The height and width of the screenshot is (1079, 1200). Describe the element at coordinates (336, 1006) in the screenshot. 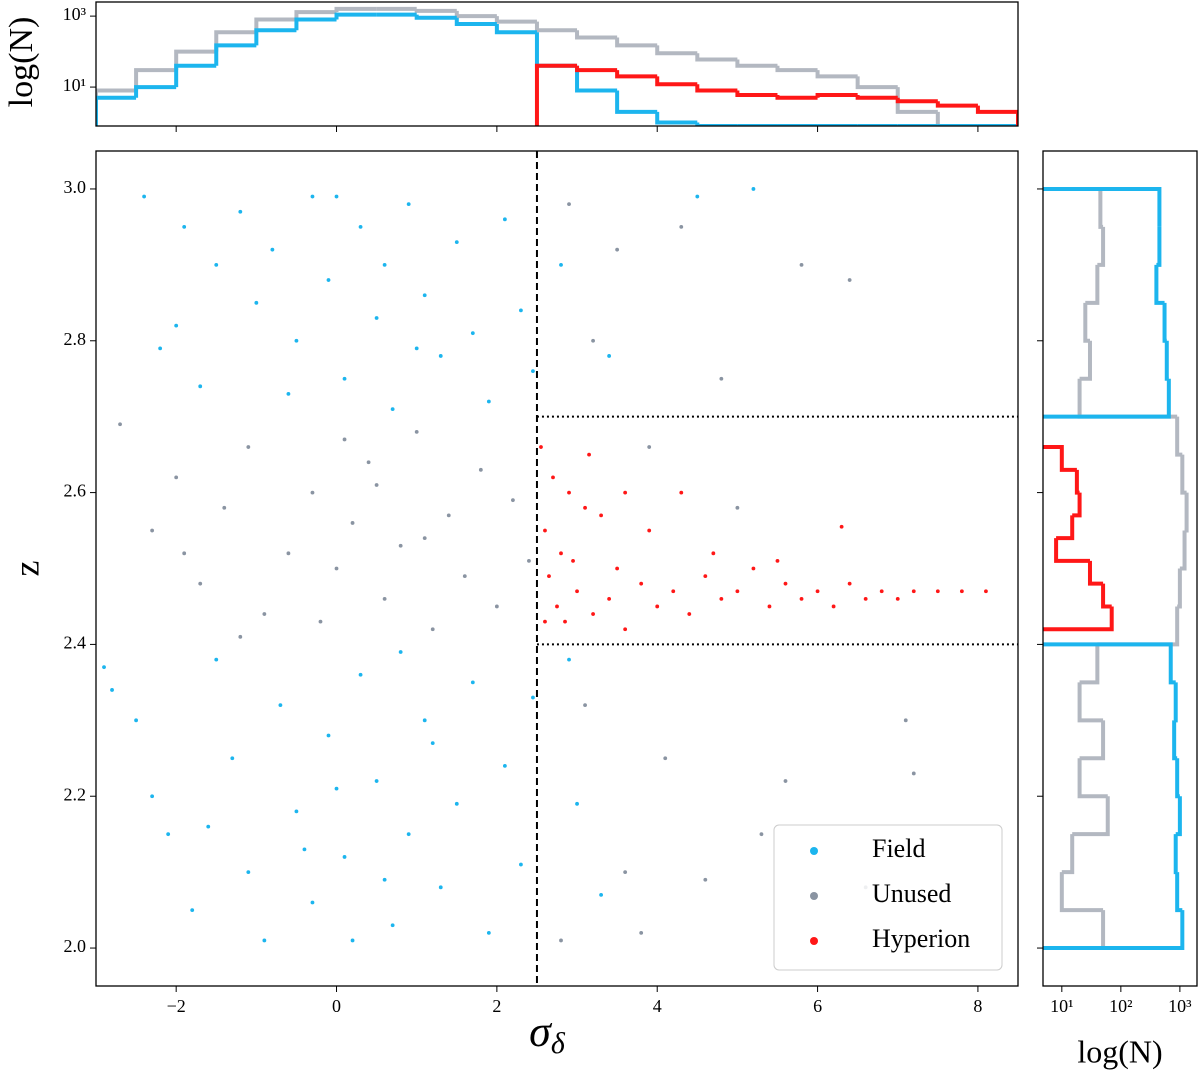

I see `x-tick-label: 0` at that location.